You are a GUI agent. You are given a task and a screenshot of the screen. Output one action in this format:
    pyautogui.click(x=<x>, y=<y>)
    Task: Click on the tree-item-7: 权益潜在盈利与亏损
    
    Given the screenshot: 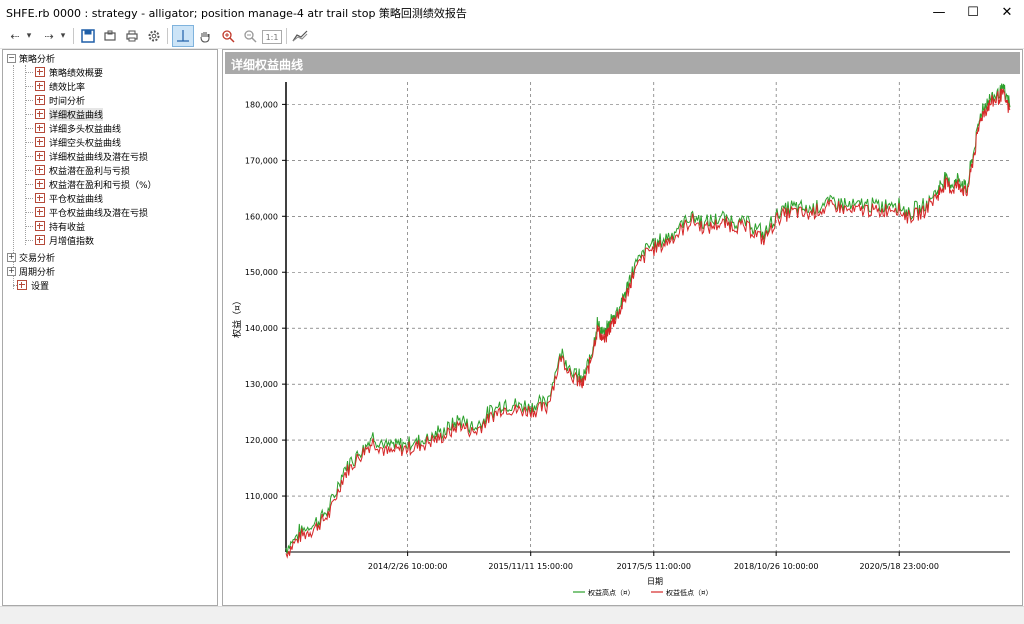 What is the action you would take?
    pyautogui.click(x=77, y=170)
    